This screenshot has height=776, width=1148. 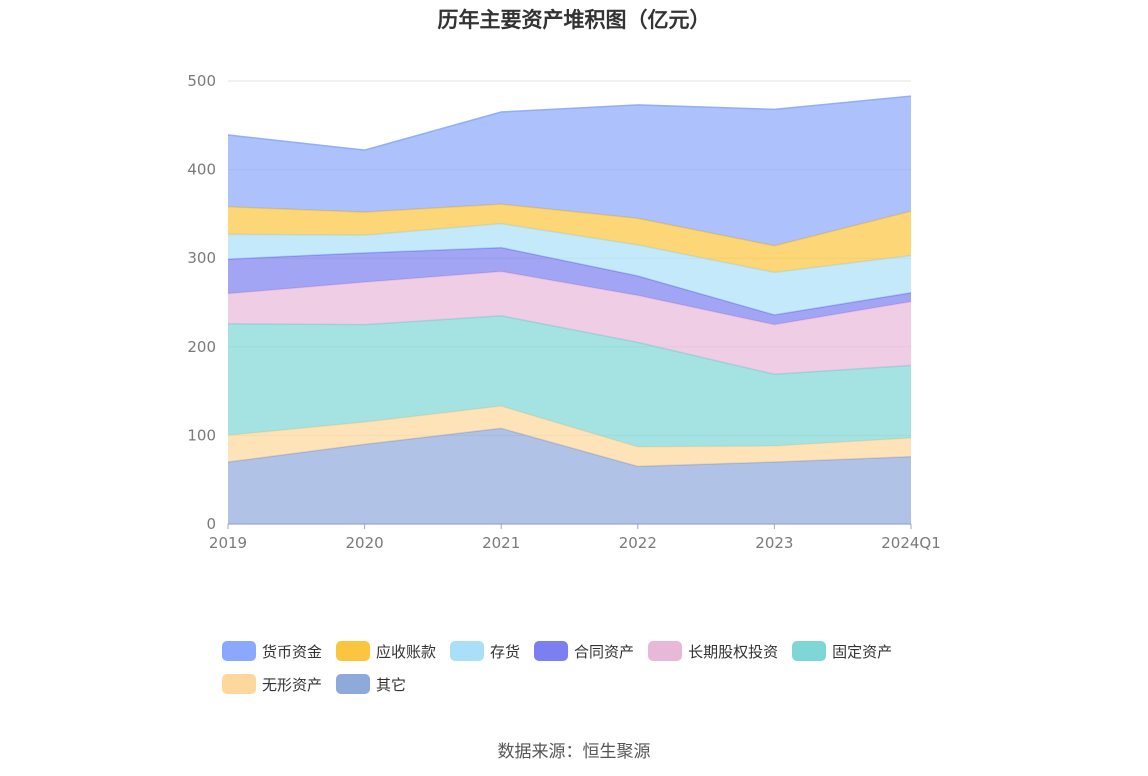 I want to click on legend-item: 无形资产, so click(x=272, y=684).